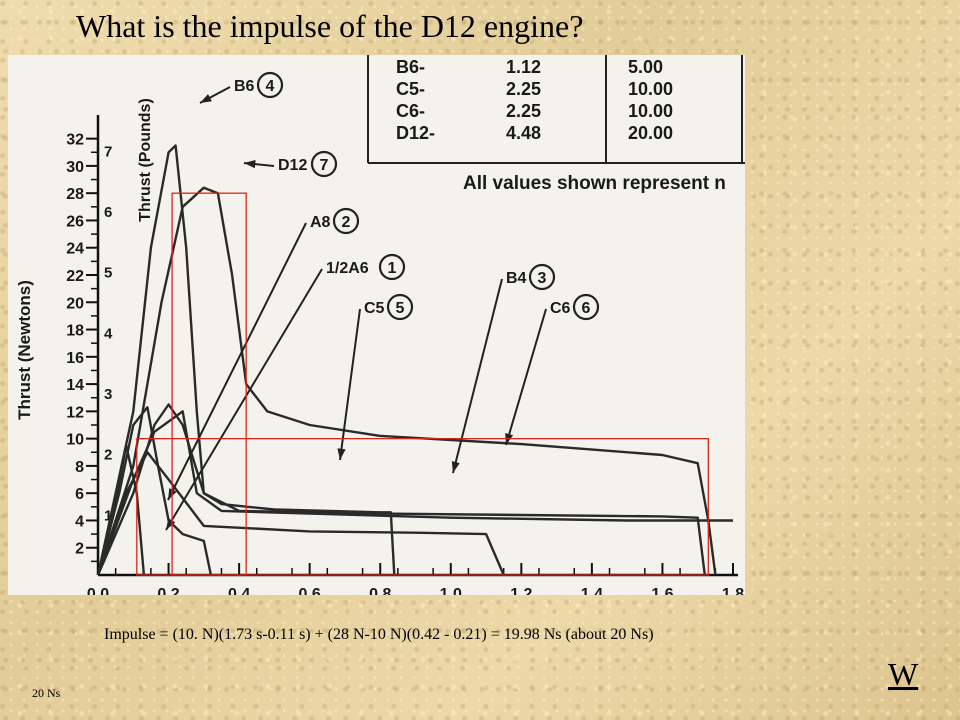 The image size is (960, 720). I want to click on series-number-c5: 5, so click(400, 308).